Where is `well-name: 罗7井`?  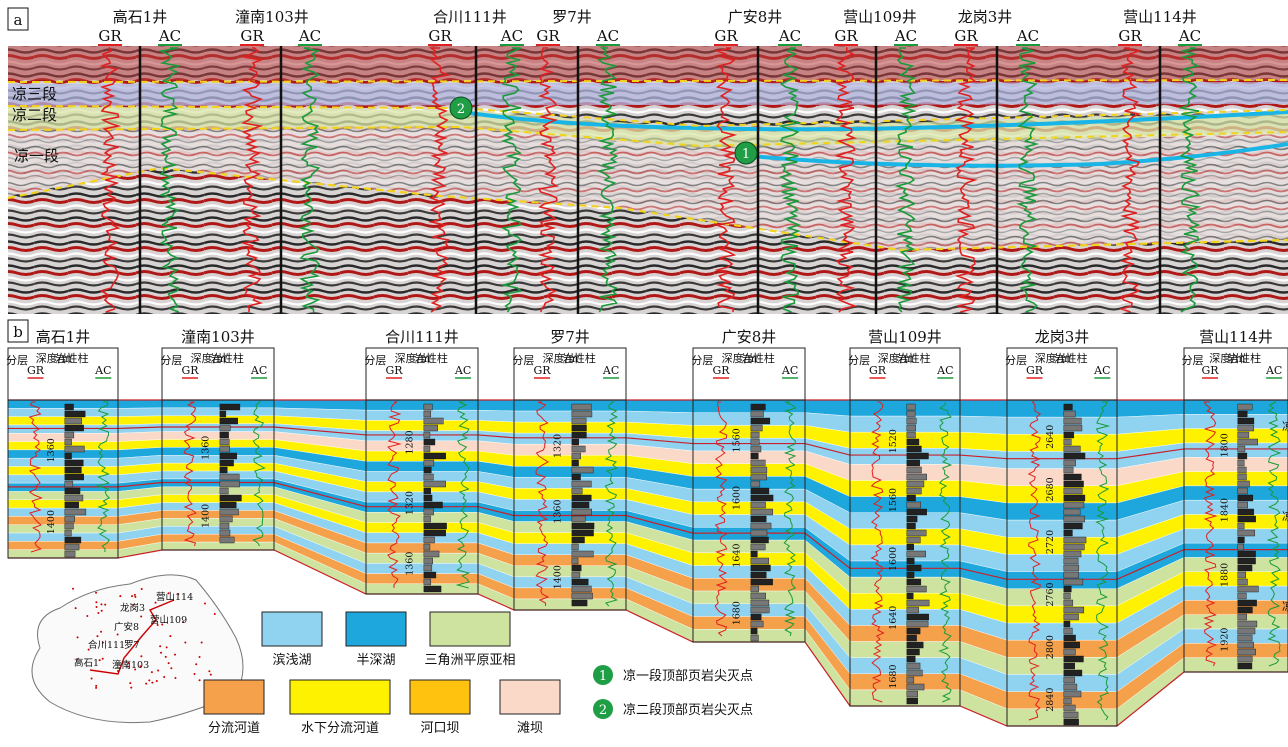
well-name: 罗7井 is located at coordinates (572, 17).